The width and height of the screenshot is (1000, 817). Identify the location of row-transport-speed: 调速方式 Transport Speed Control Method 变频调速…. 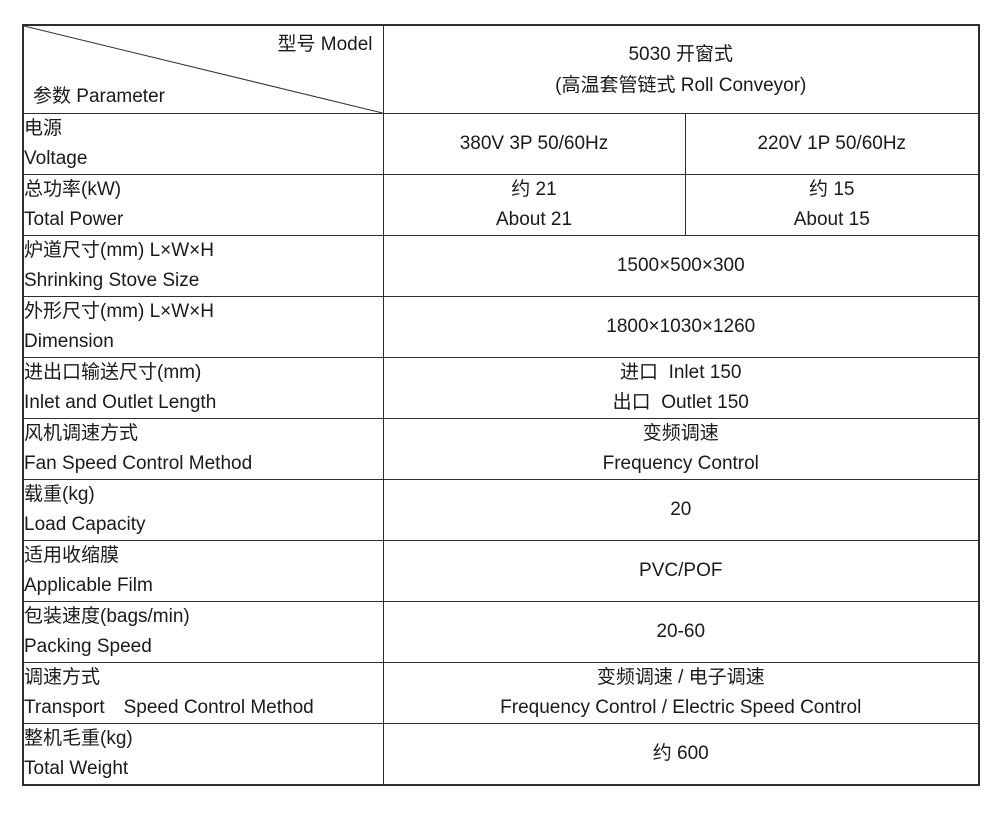
(501, 693).